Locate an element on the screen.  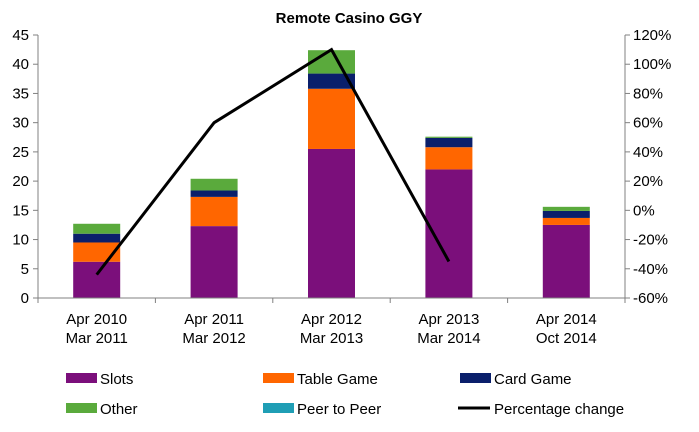
left-tick-label: 25 is located at coordinates (20, 152).